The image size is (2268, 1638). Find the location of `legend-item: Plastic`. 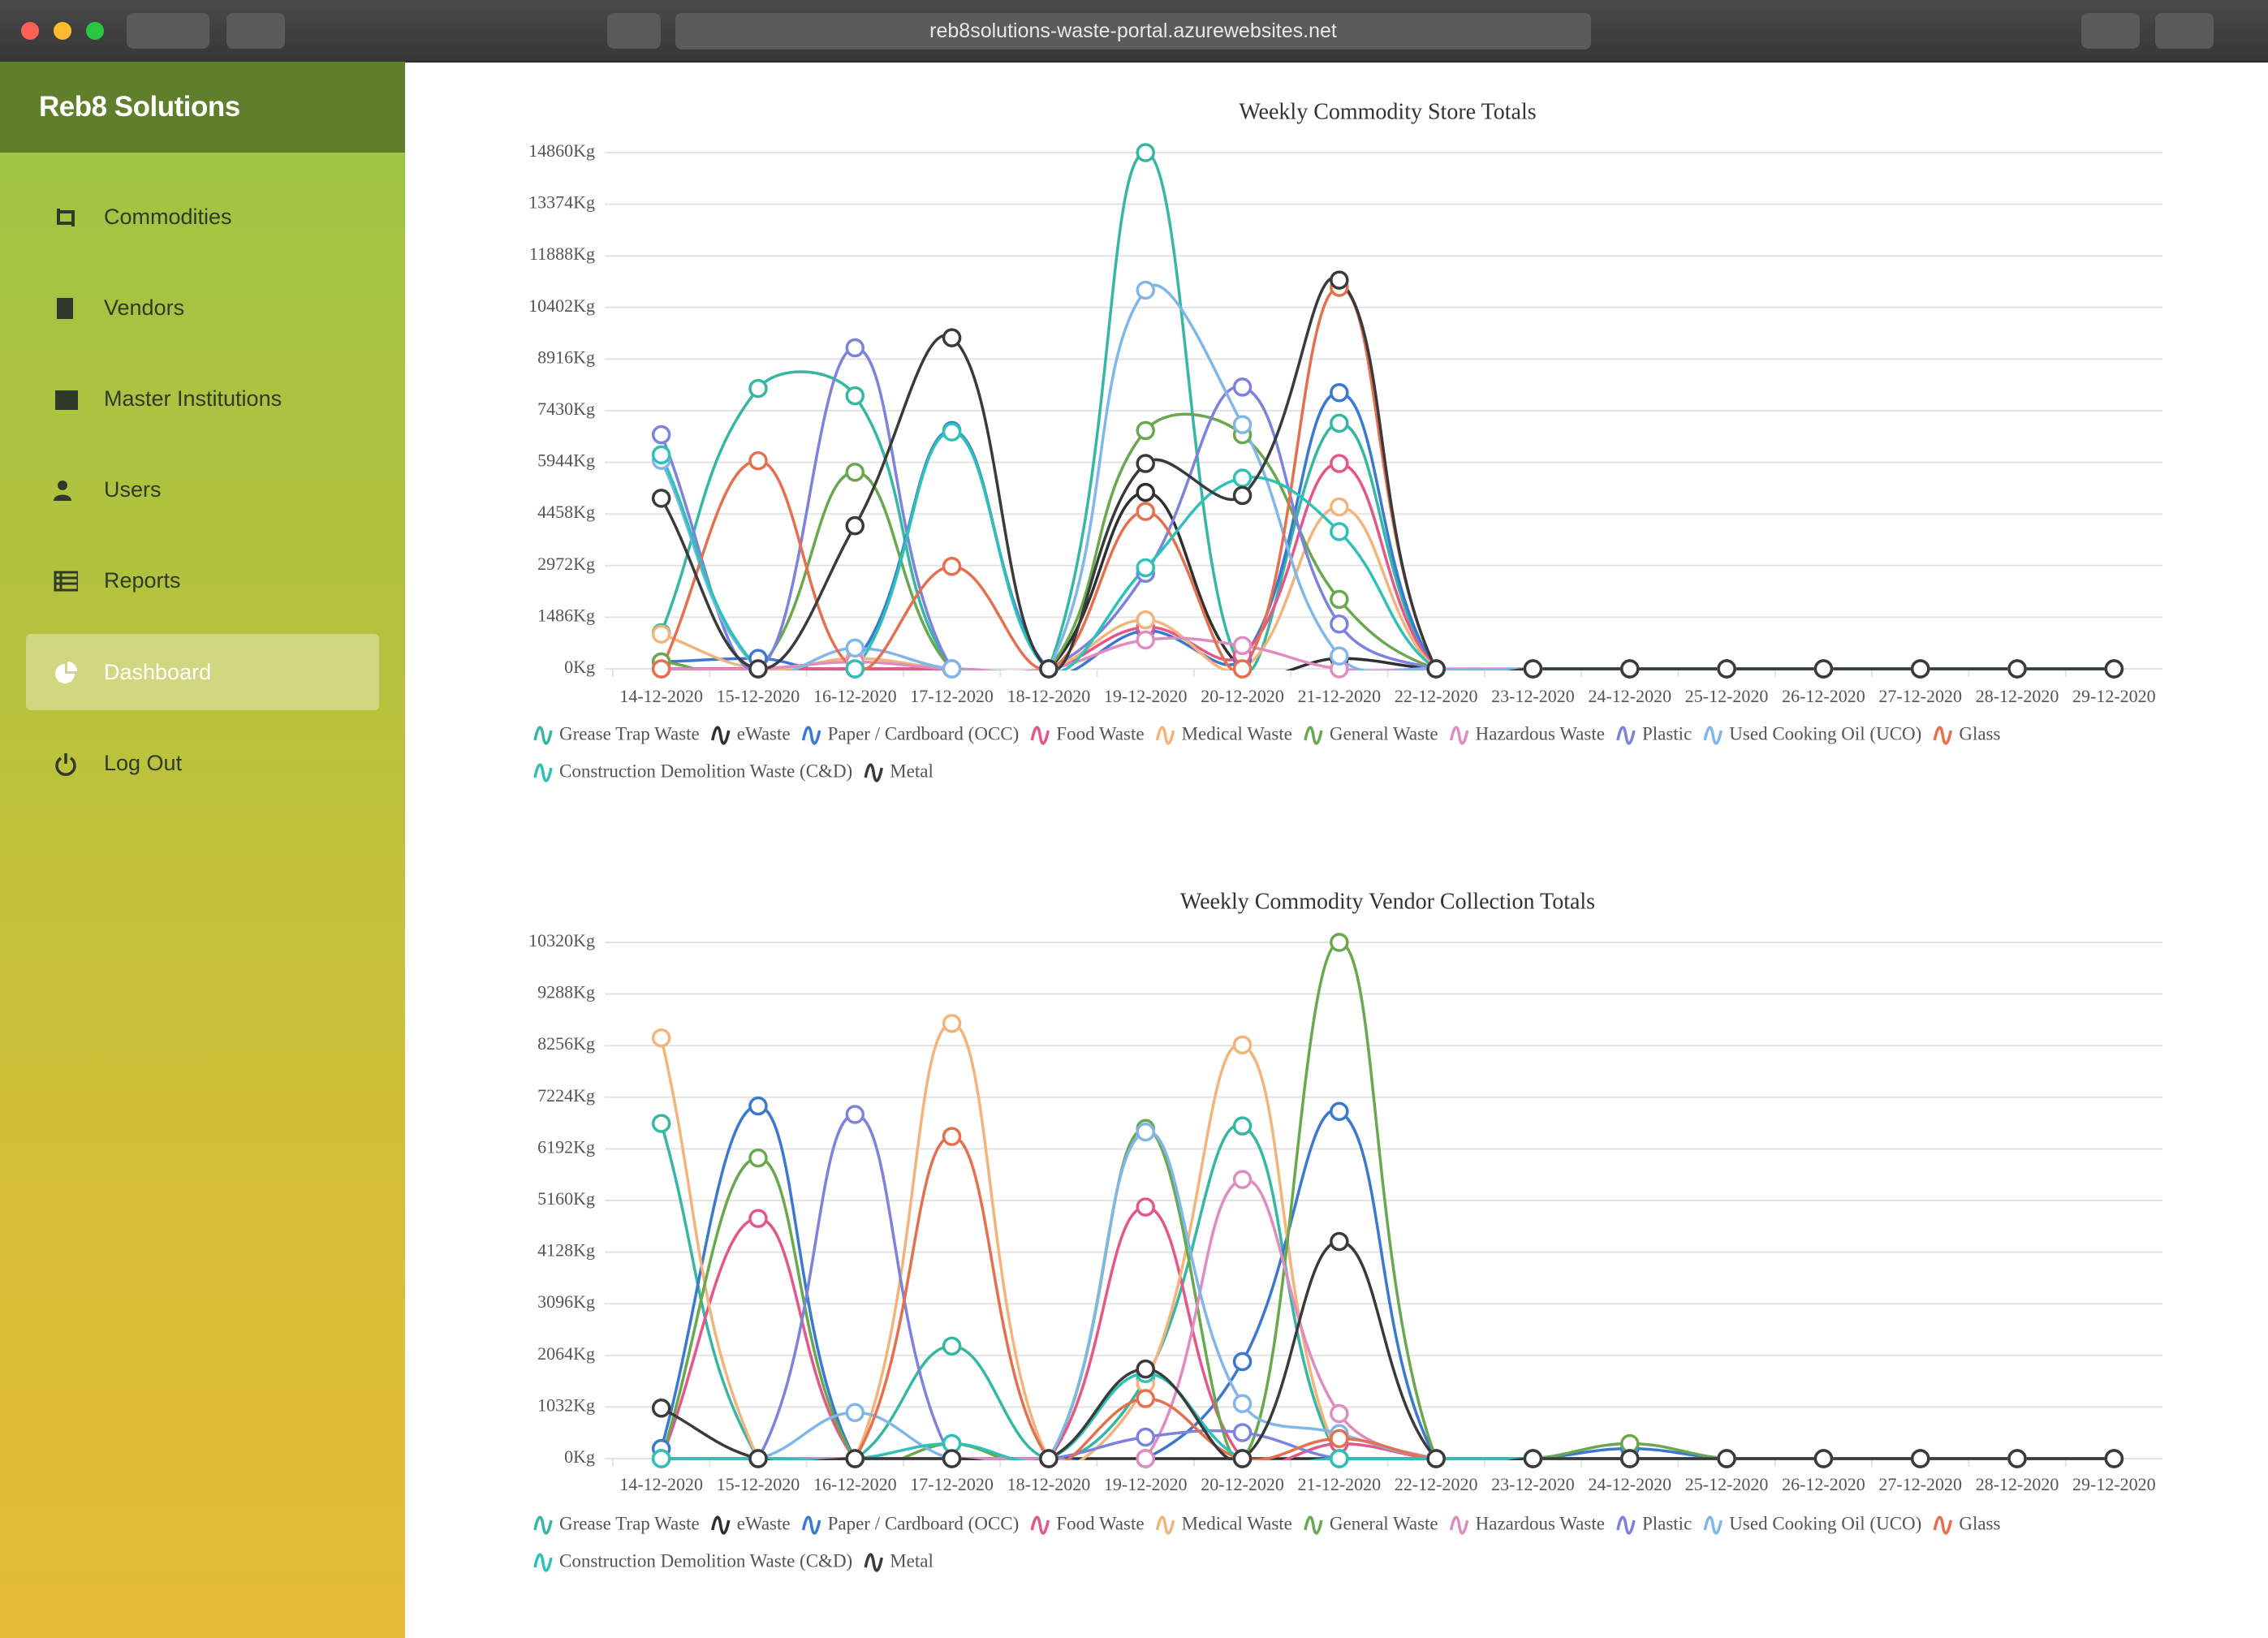

legend-item: Plastic is located at coordinates (1654, 734).